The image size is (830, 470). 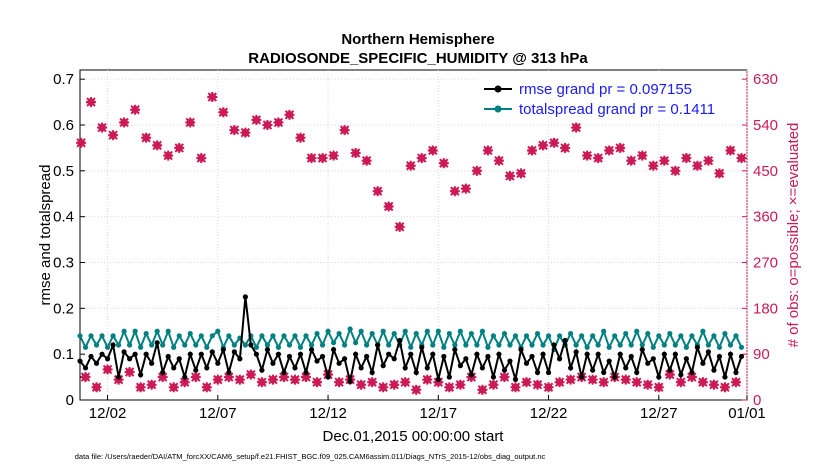 I want to click on y-tick-label: 0, so click(x=70, y=400).